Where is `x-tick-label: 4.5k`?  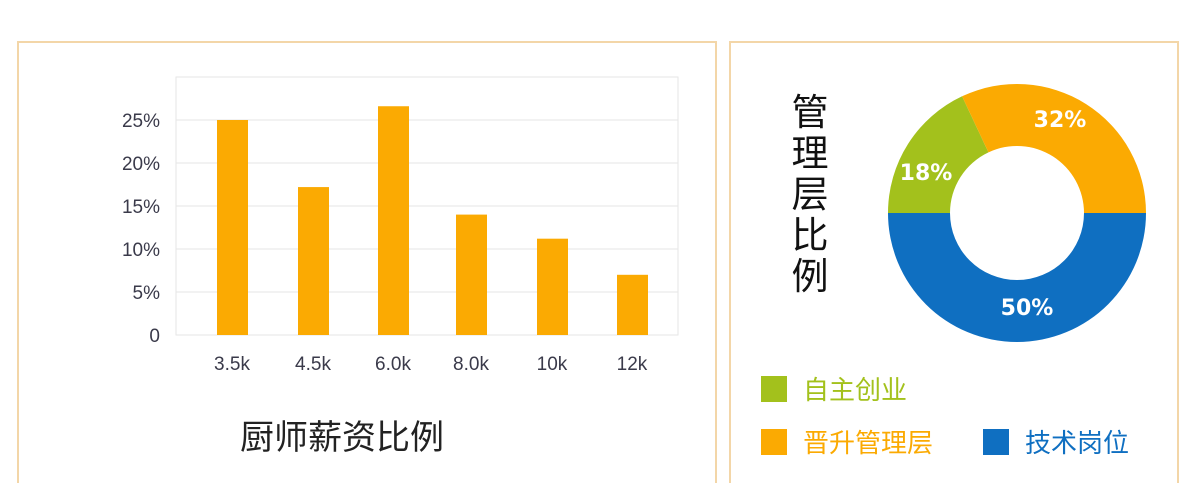 x-tick-label: 4.5k is located at coordinates (313, 364).